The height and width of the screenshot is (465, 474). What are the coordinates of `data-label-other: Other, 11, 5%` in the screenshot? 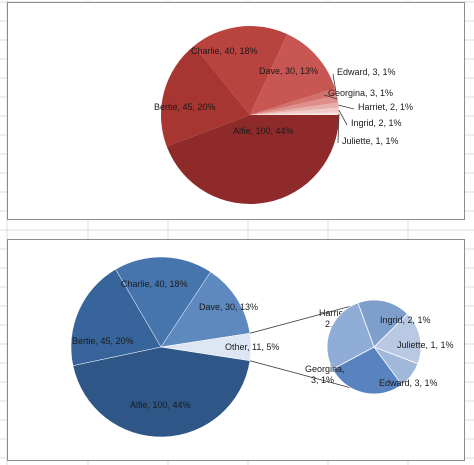 It's located at (252, 347).